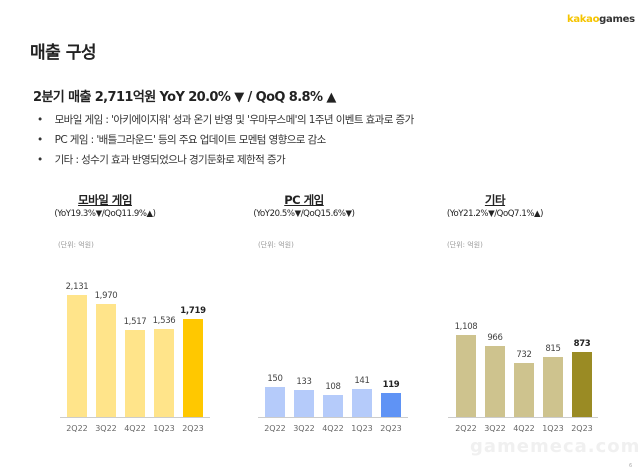 This screenshot has width=640, height=474. Describe the element at coordinates (553, 348) in the screenshot. I see `other-value-label: 815` at that location.